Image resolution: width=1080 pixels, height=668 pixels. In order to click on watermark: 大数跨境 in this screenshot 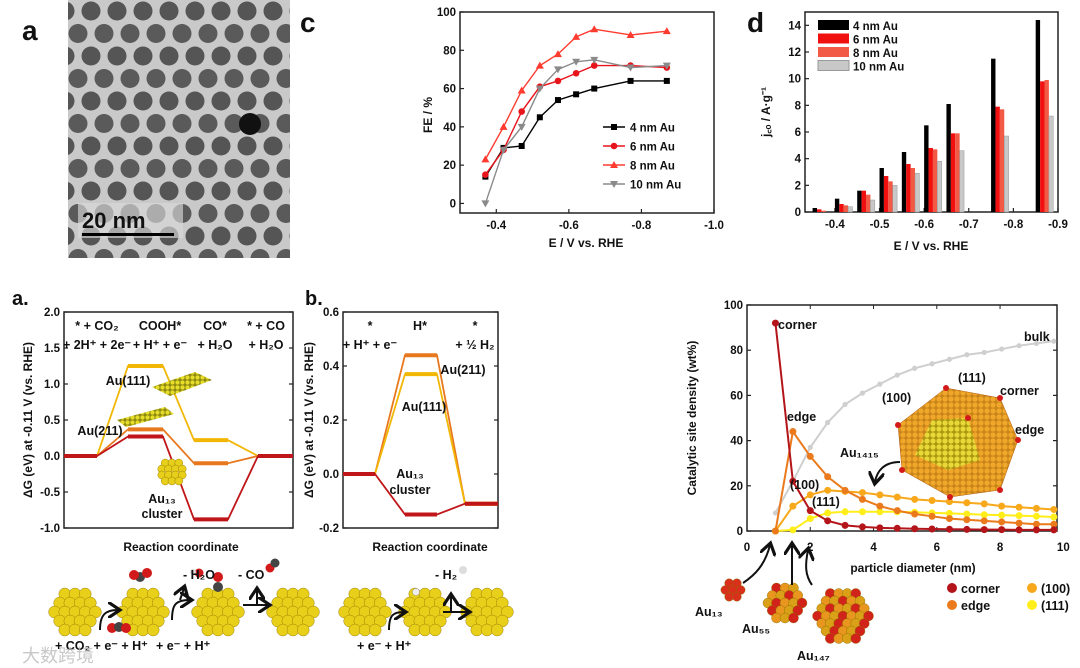, I will do `click(58, 656)`.